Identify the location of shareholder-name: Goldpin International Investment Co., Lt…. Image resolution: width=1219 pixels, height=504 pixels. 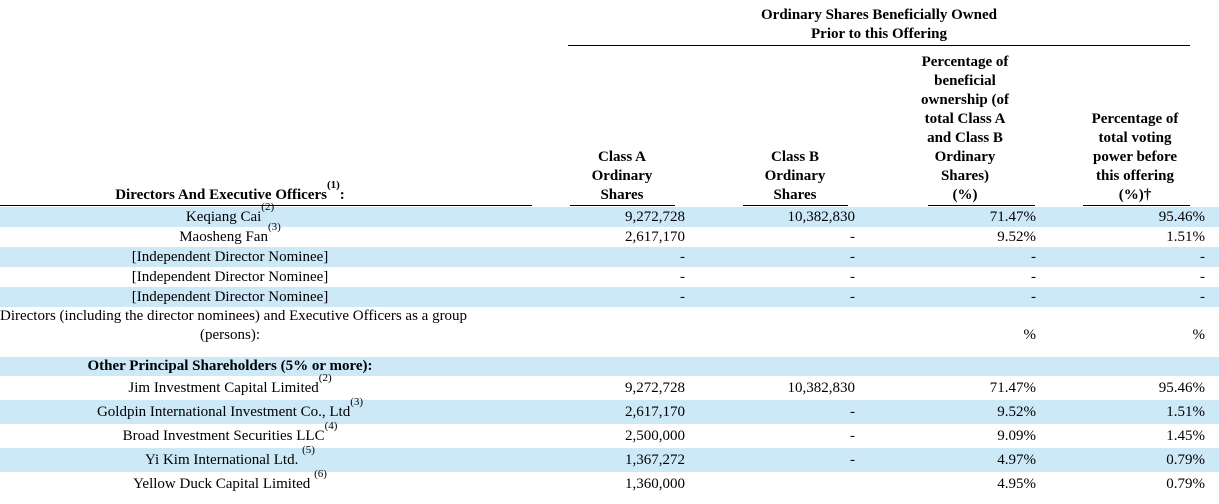
(223, 412).